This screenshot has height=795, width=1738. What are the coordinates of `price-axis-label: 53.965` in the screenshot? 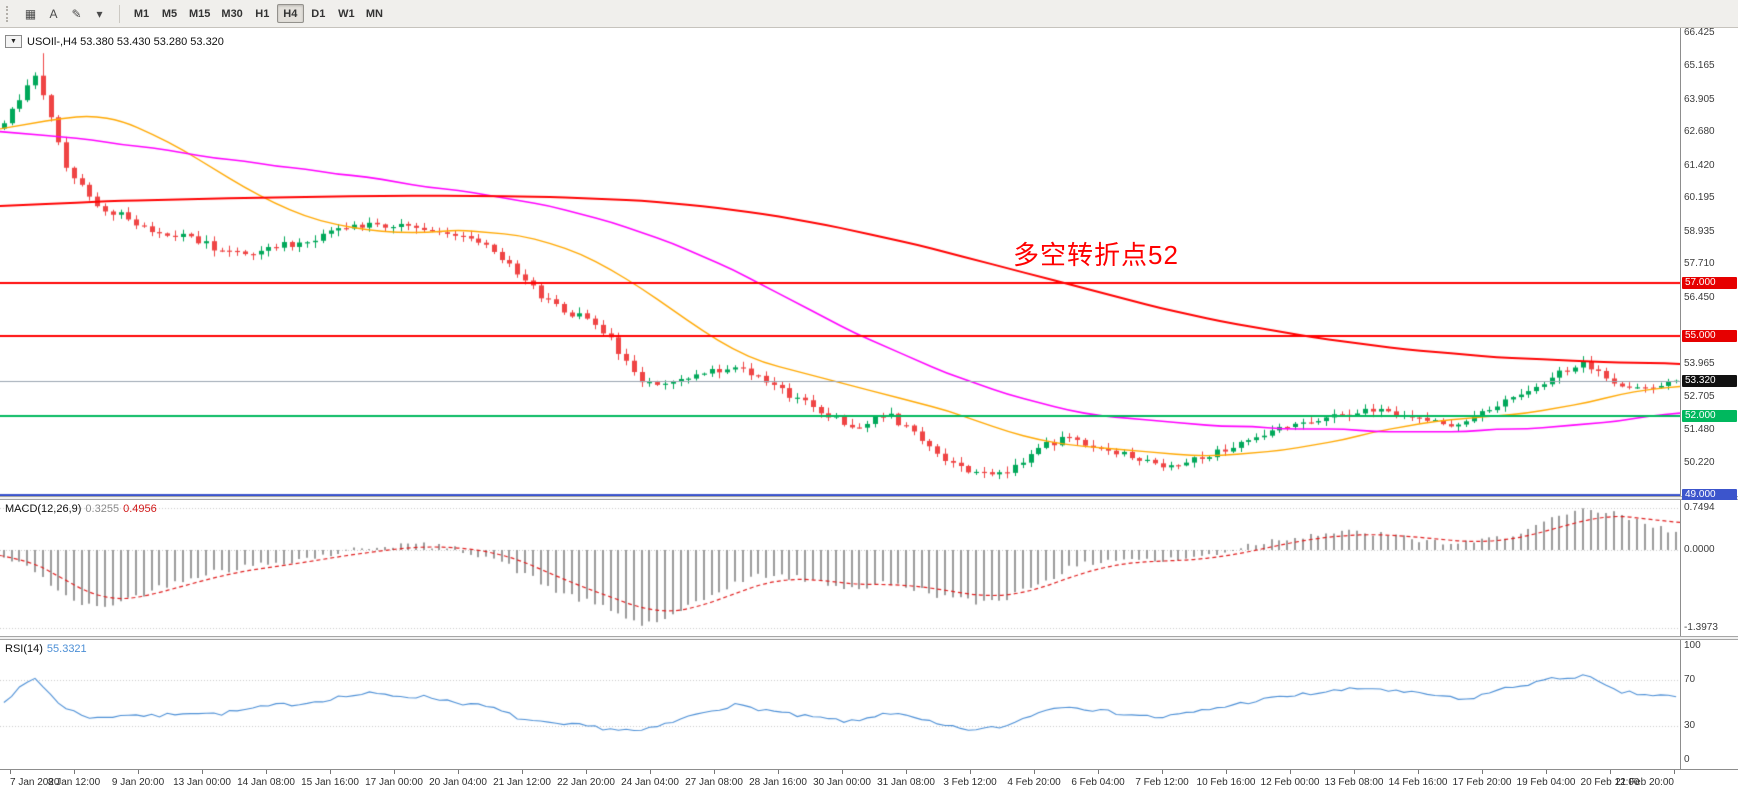 It's located at (1699, 363).